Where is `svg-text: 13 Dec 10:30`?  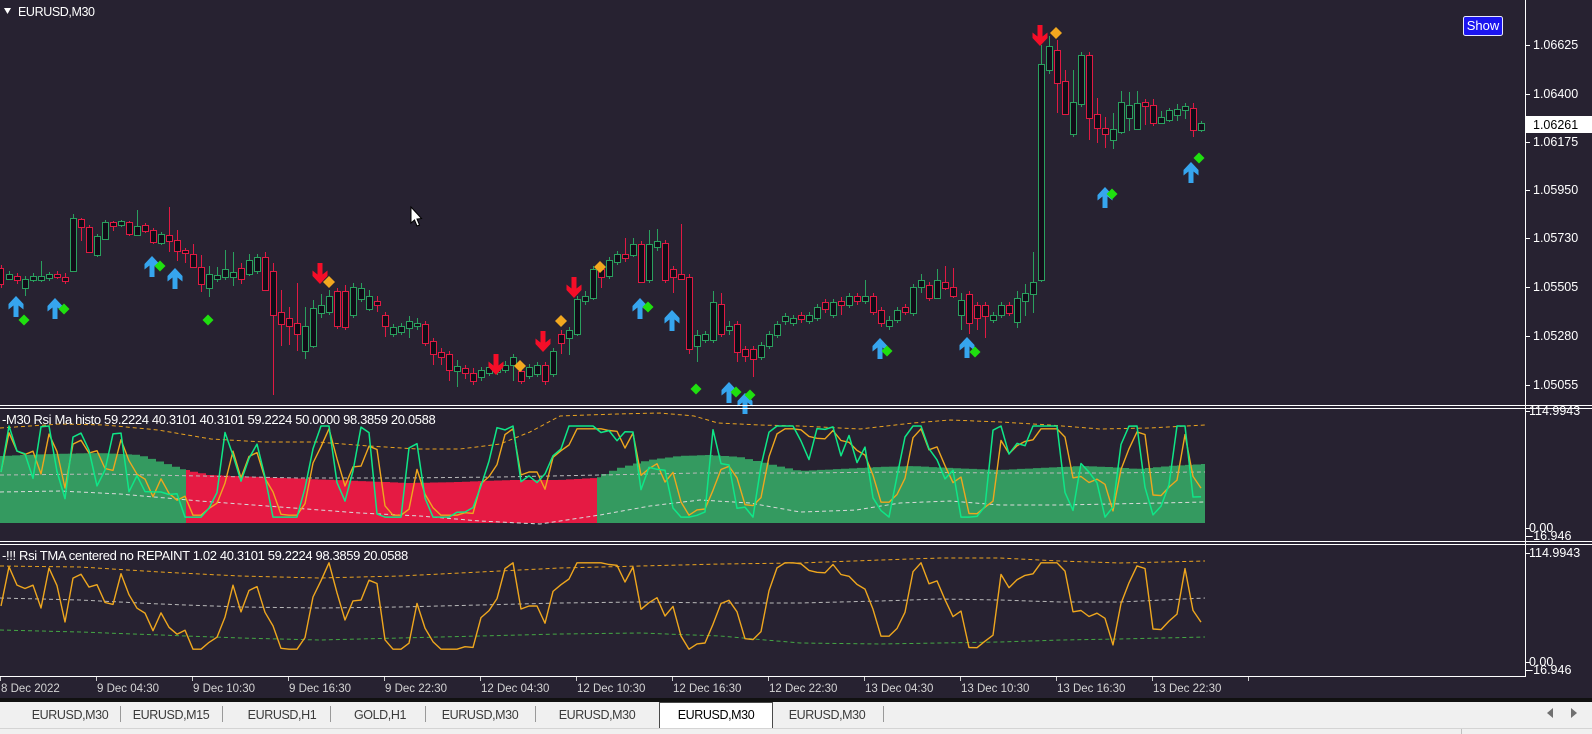 svg-text: 13 Dec 10:30 is located at coordinates (995, 689).